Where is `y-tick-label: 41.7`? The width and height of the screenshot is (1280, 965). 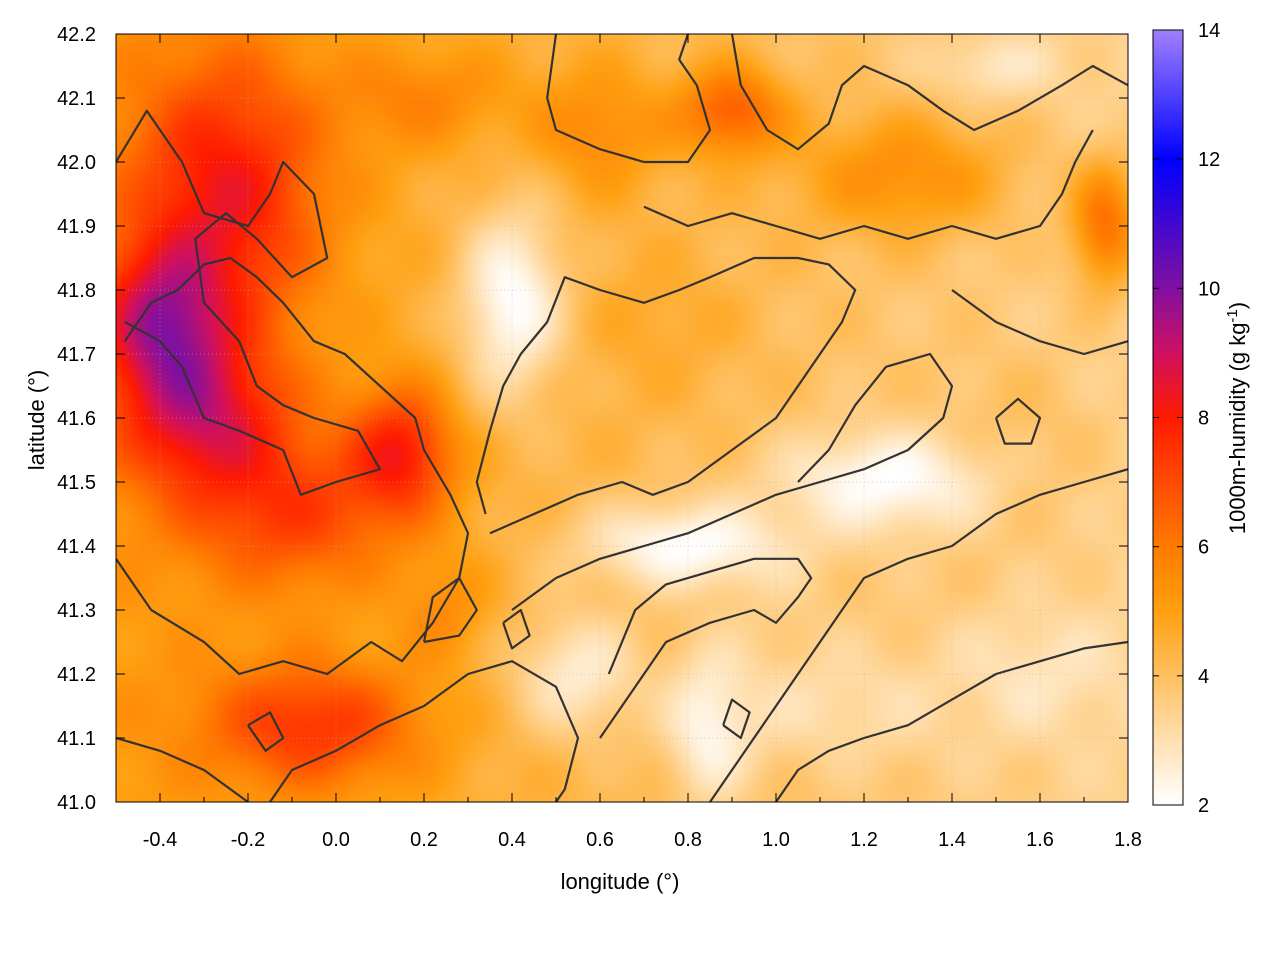
y-tick-label: 41.7 is located at coordinates (76, 355).